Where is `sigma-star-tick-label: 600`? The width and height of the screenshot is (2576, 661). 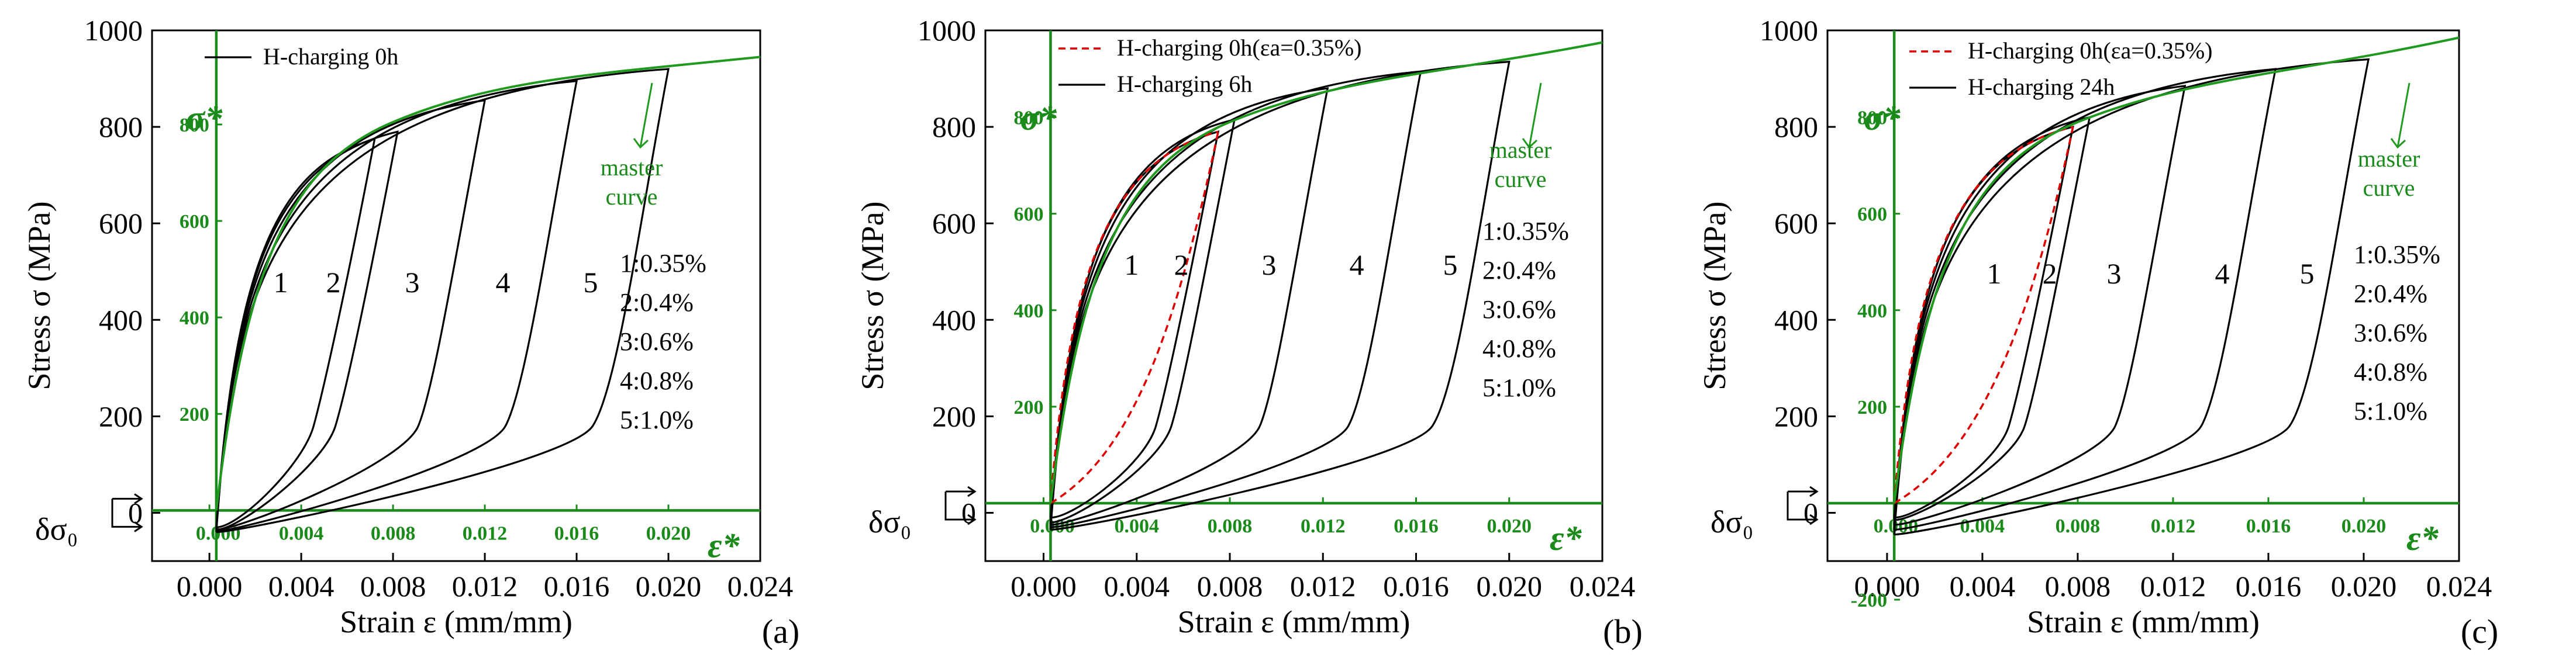
sigma-star-tick-label: 600 is located at coordinates (1028, 215).